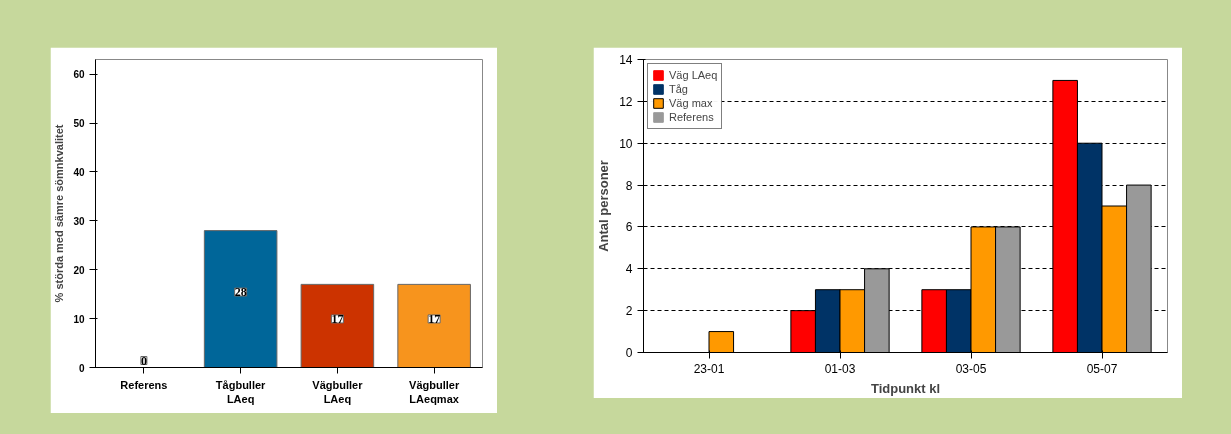 The width and height of the screenshot is (1231, 434). What do you see at coordinates (905, 388) in the screenshot?
I see `x-axis-title: Tidpunkt kl` at bounding box center [905, 388].